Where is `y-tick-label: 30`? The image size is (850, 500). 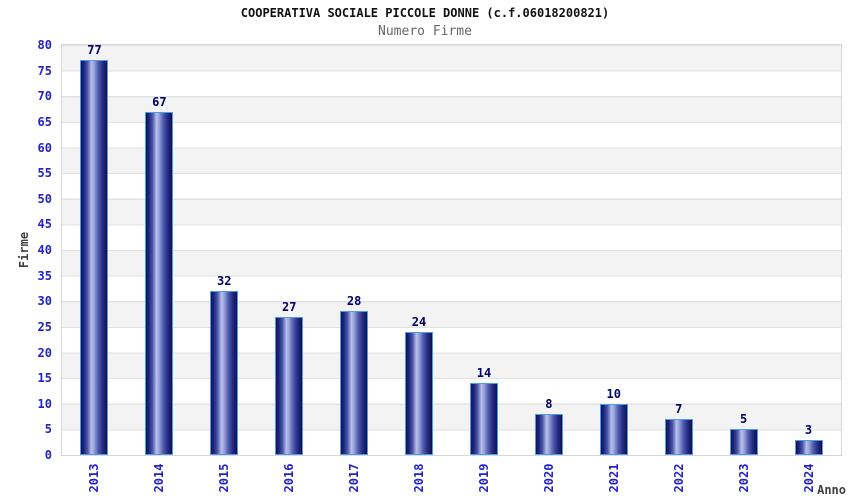 y-tick-label: 30 is located at coordinates (44, 301).